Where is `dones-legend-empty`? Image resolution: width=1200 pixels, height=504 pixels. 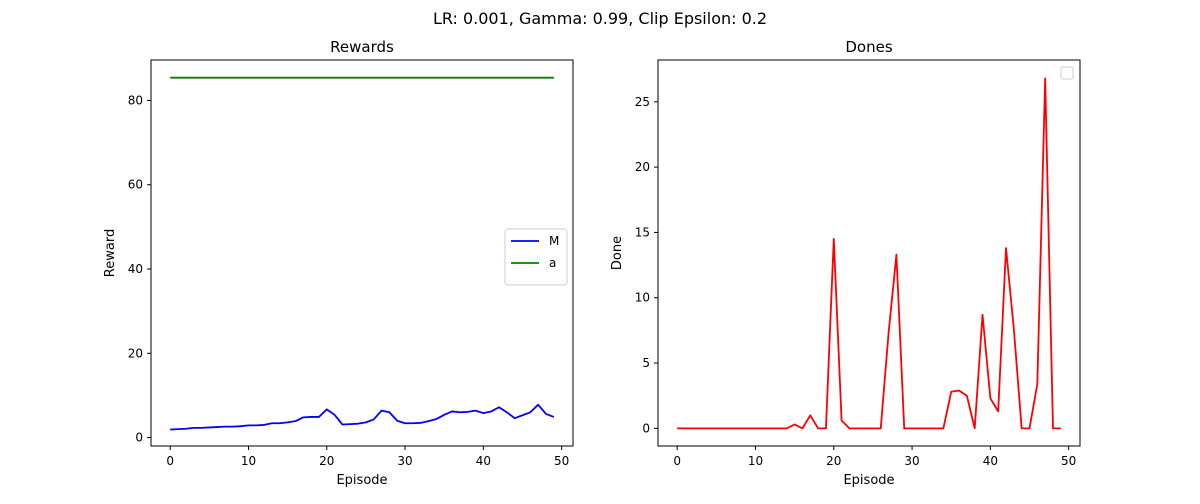
dones-legend-empty is located at coordinates (1067, 73).